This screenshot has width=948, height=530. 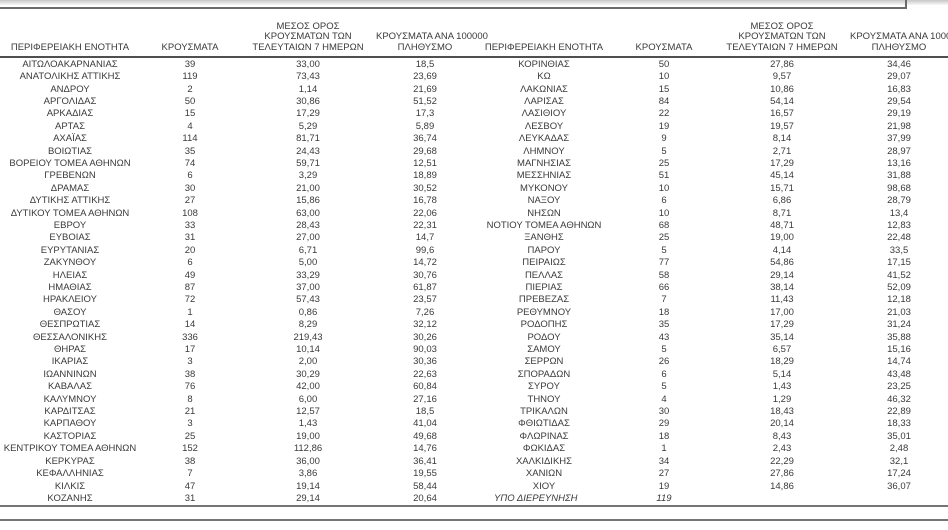 I want to click on per100k-cell: 58,44, so click(x=425, y=486).